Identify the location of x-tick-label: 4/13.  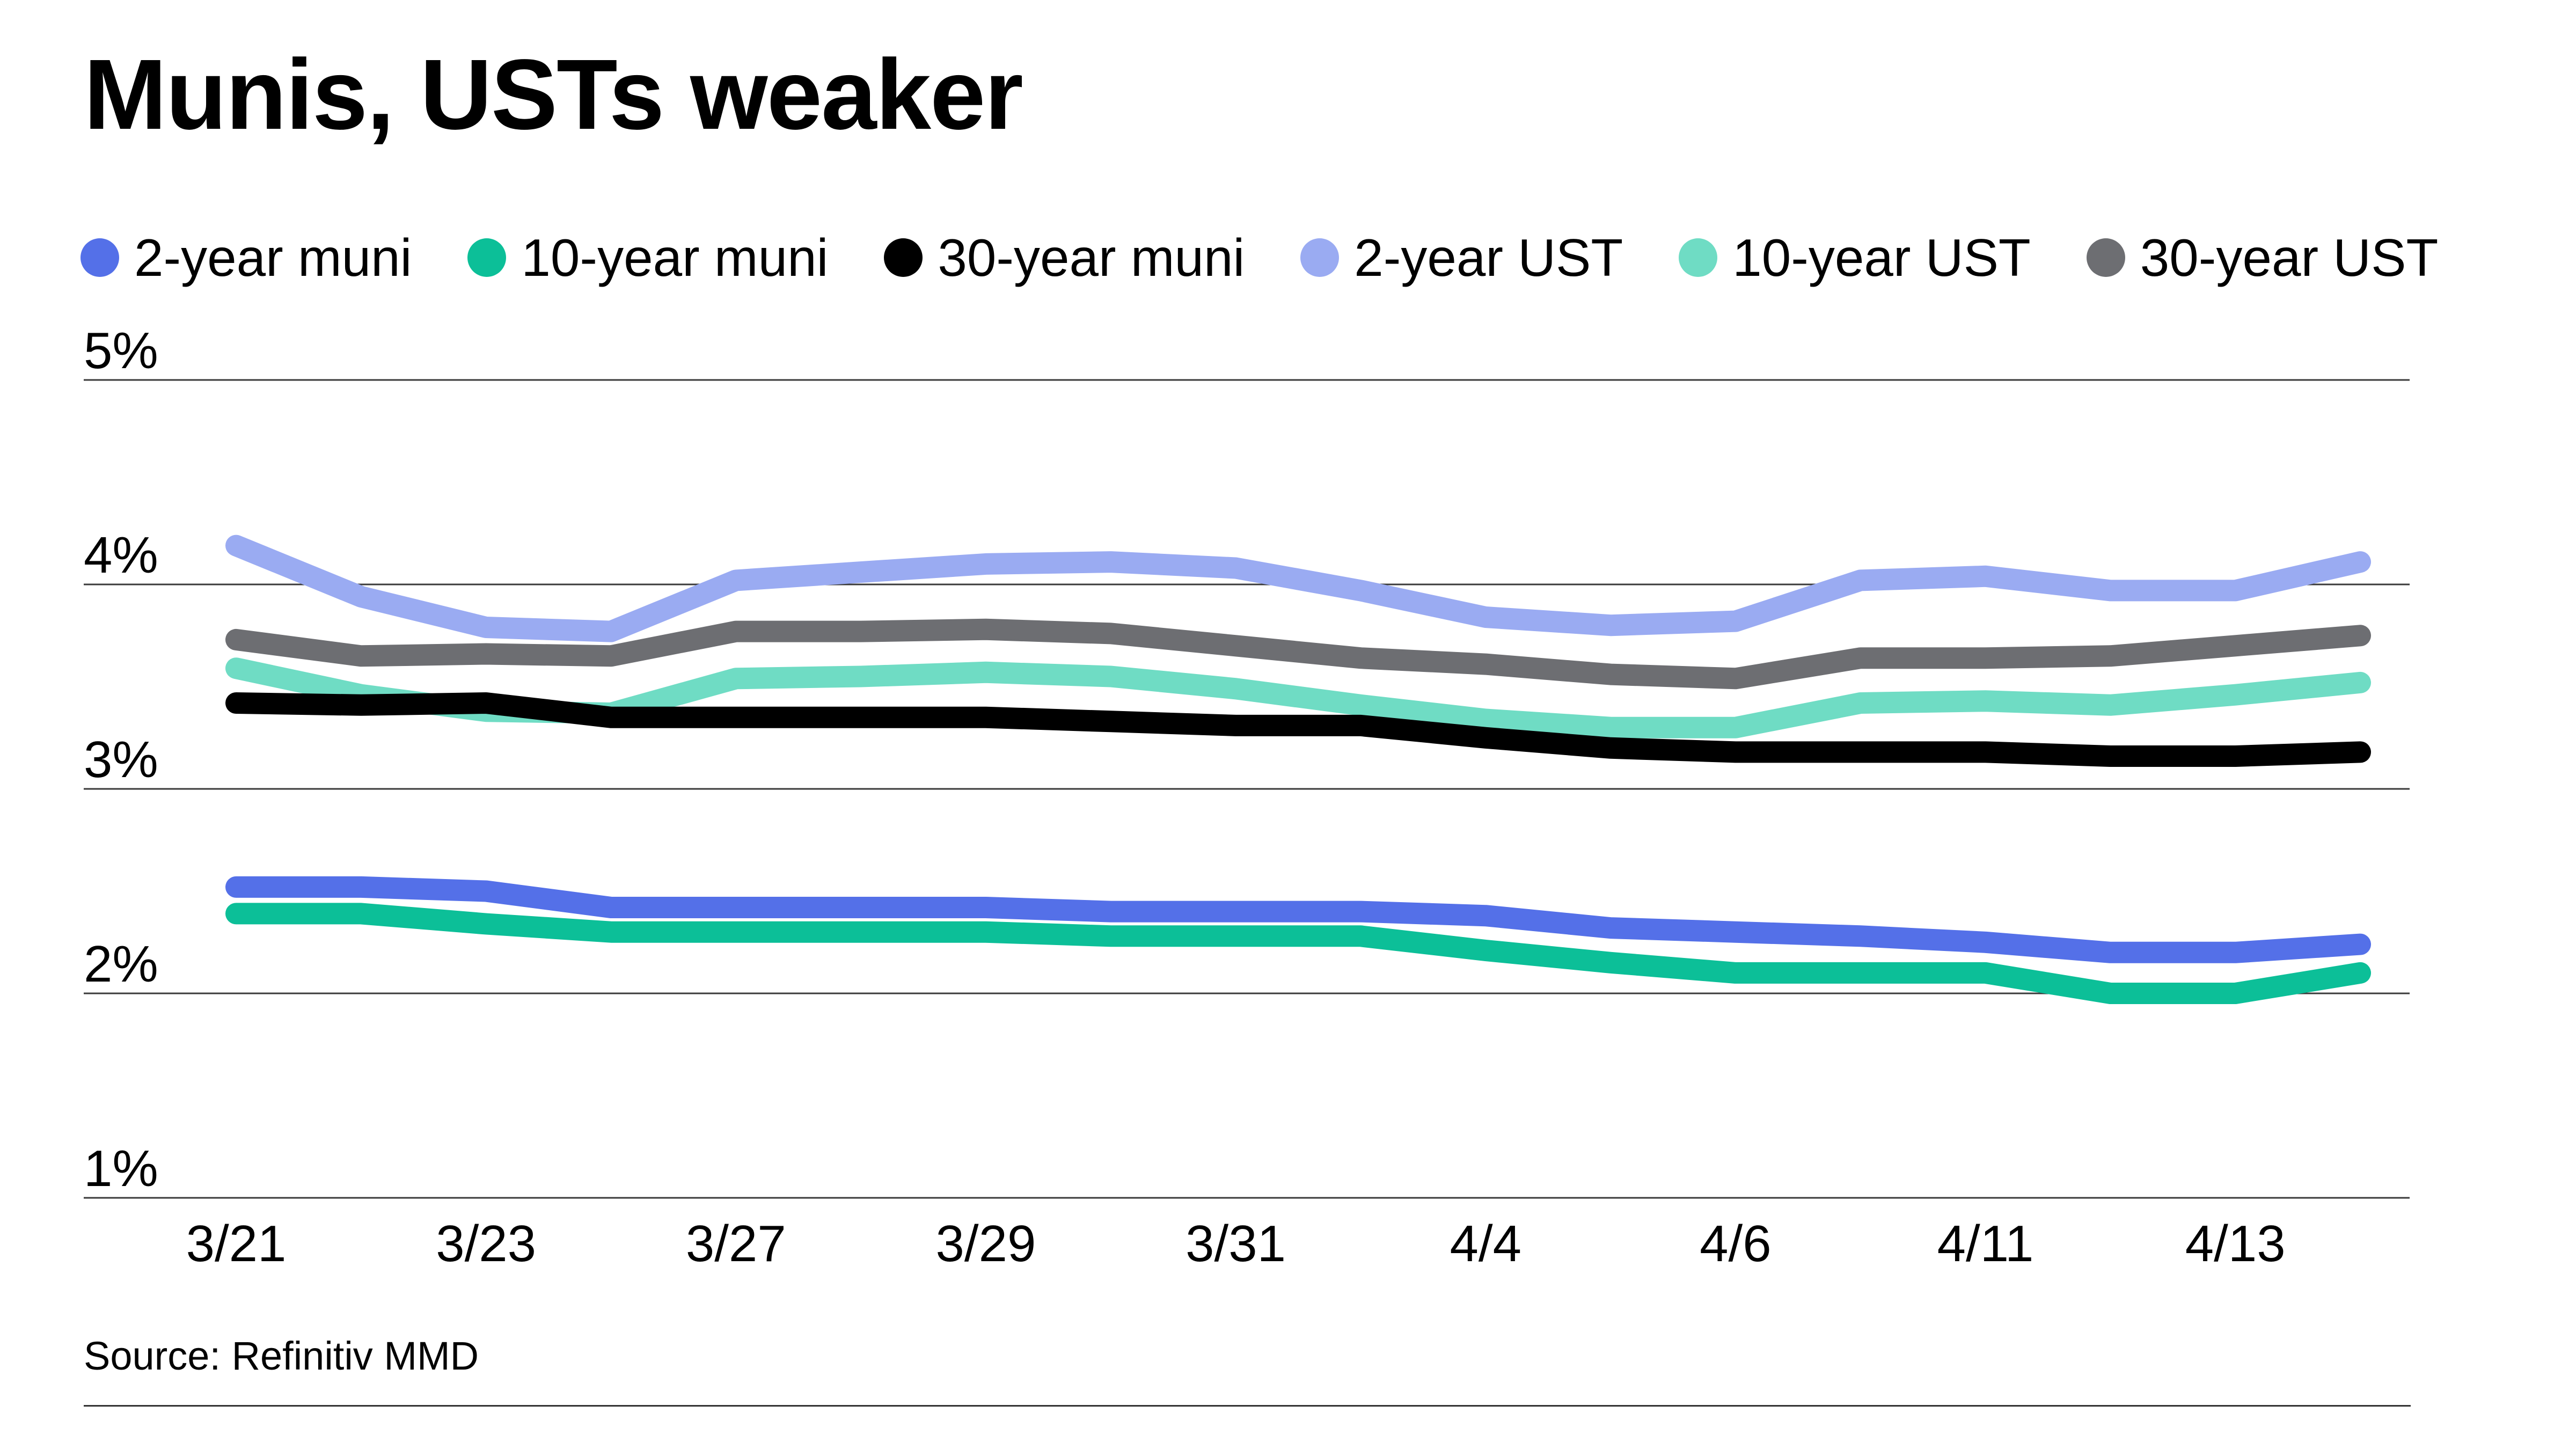
(2235, 1243).